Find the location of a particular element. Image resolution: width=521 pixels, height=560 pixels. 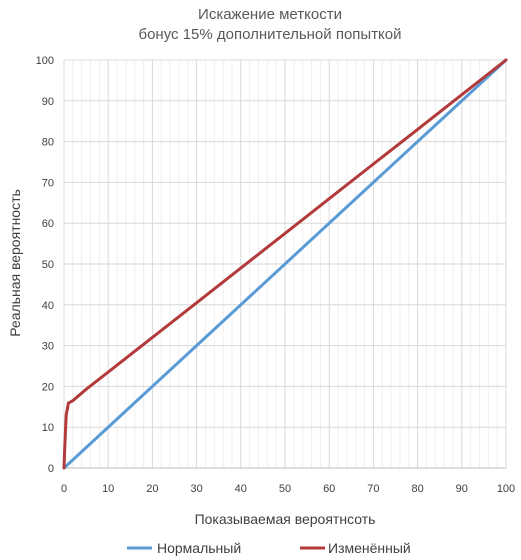

y-tick-label: 70 is located at coordinates (48, 183).